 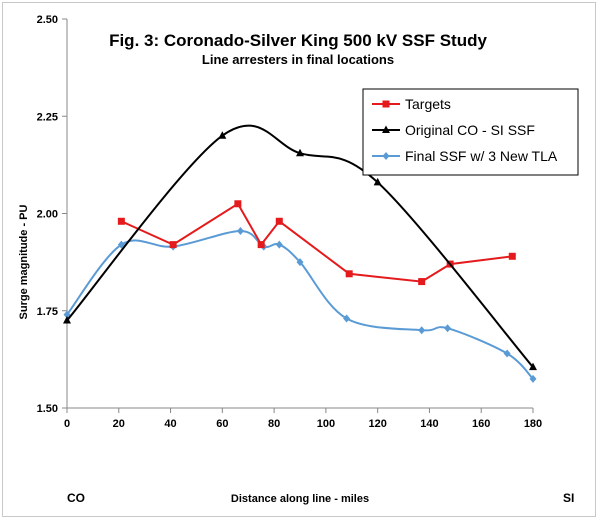 I want to click on y-tick-label: 2.25, so click(x=47, y=117).